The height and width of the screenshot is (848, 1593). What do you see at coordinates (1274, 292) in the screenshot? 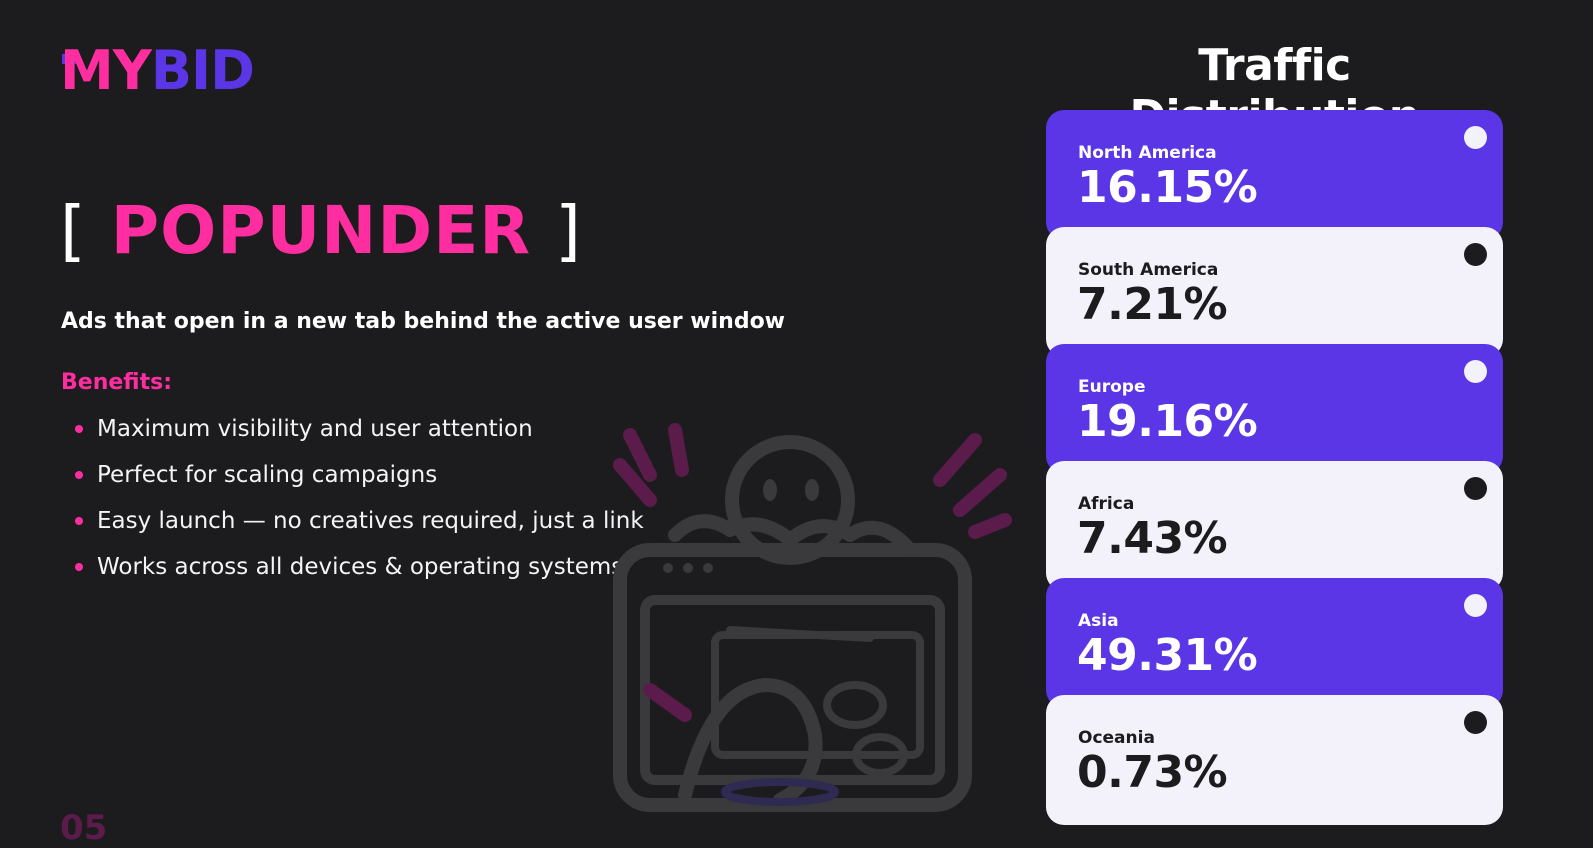
I see `region-card-south-america: South America 7.21%` at bounding box center [1274, 292].